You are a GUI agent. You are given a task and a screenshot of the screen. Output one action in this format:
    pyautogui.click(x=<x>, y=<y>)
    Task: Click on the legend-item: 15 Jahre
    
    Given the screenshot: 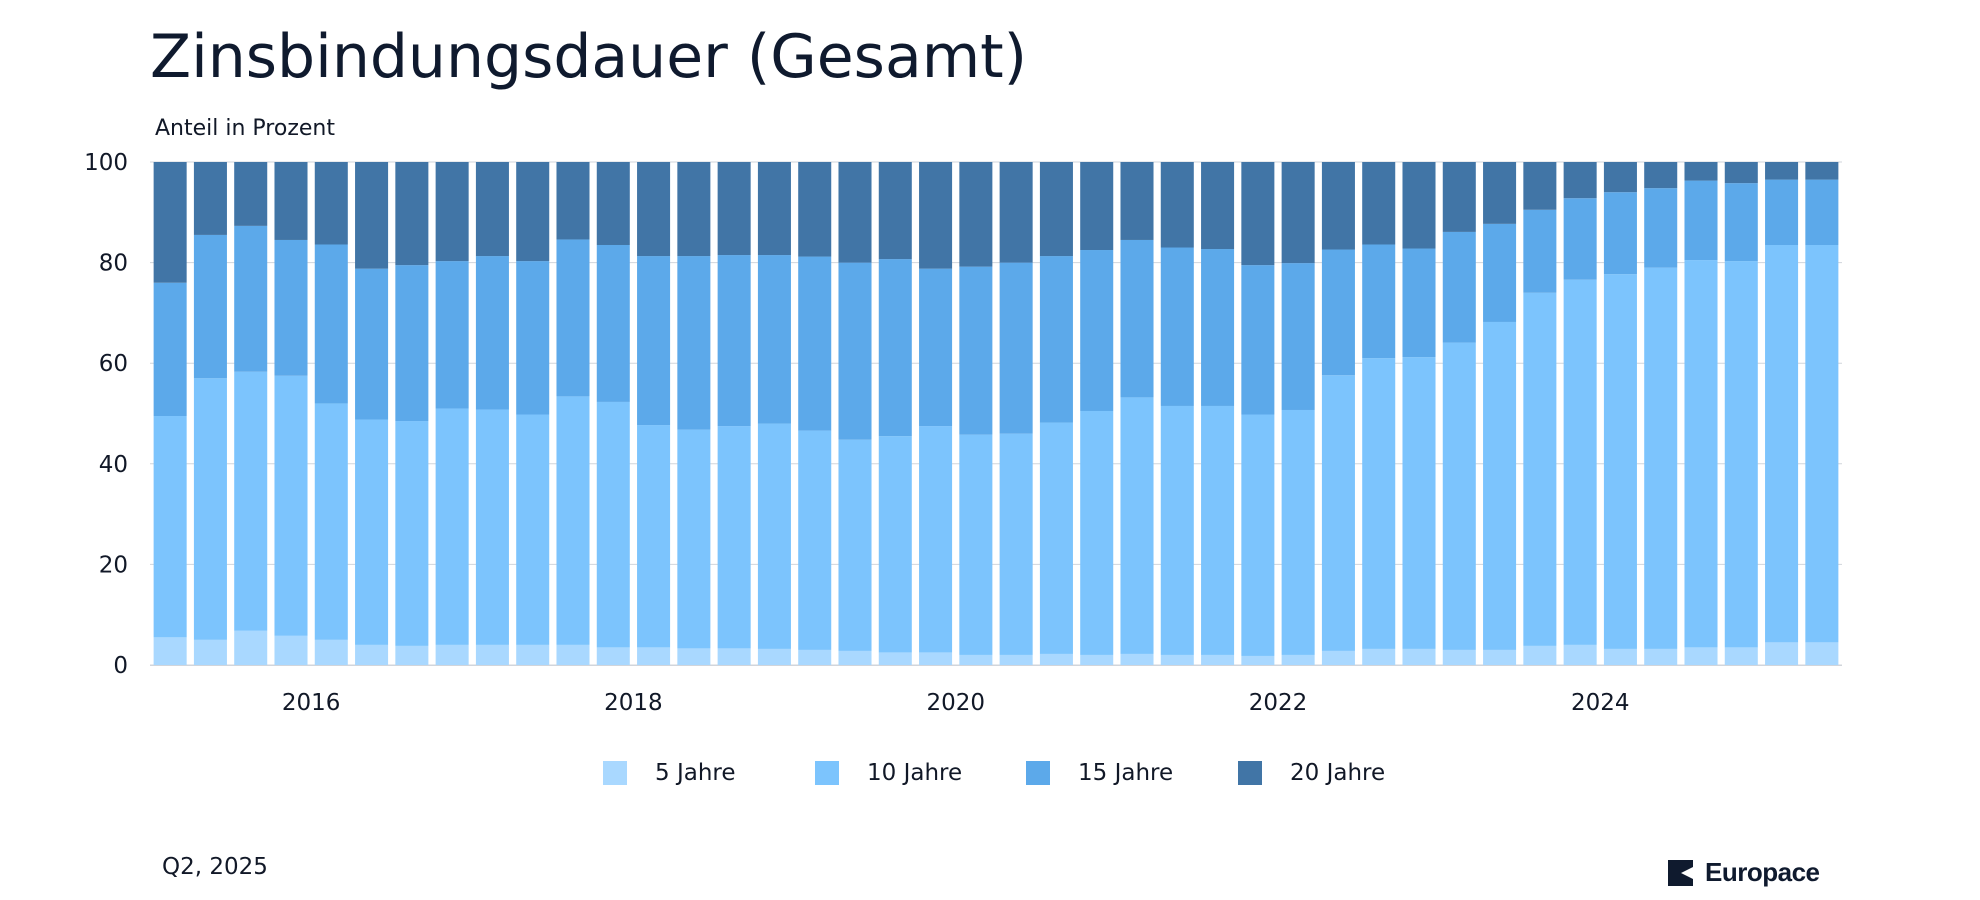 What is the action you would take?
    pyautogui.click(x=1099, y=773)
    